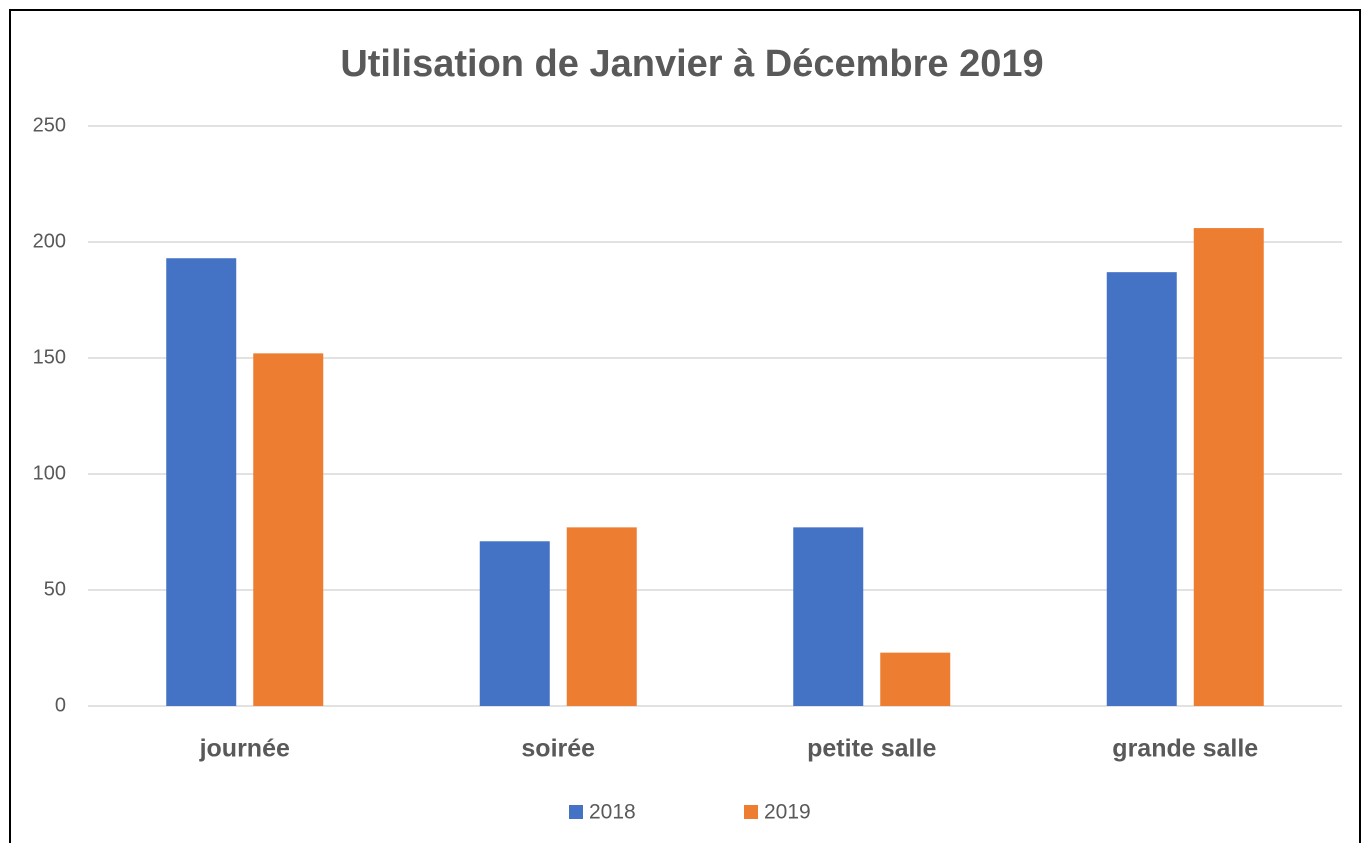 The width and height of the screenshot is (1366, 843). What do you see at coordinates (49, 241) in the screenshot?
I see `y-tick-label: 200` at bounding box center [49, 241].